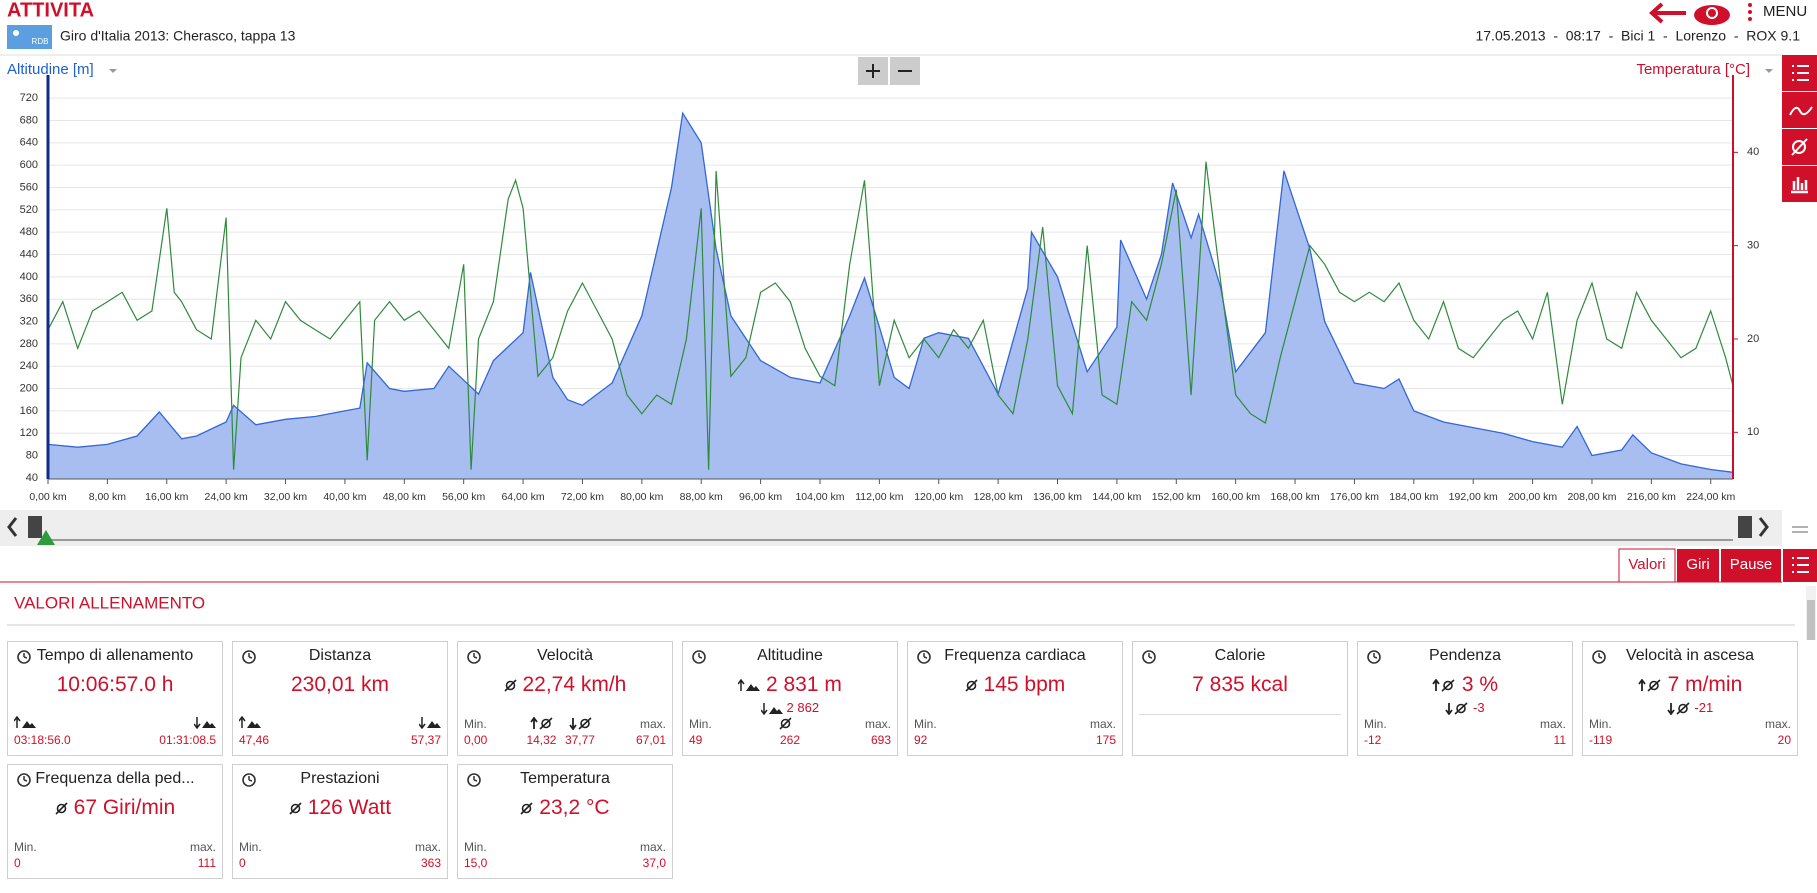 The width and height of the screenshot is (1817, 893). Describe the element at coordinates (565, 821) in the screenshot. I see `stat-card: Temperatura 23,2 °C Min. max. 15,0 37,0` at that location.